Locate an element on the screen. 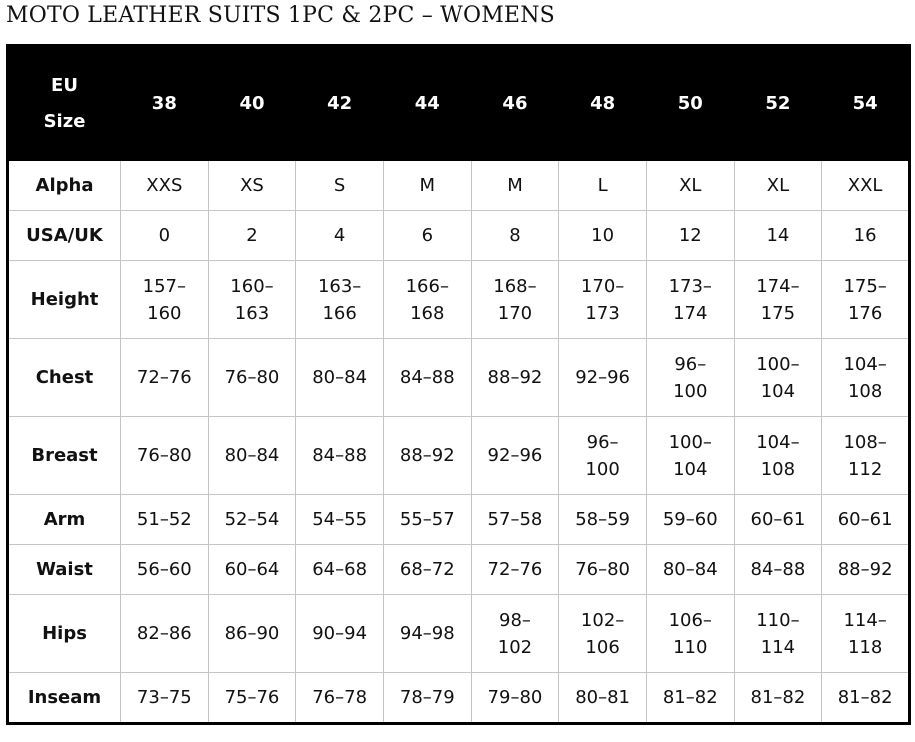 The image size is (915, 742). cell-value: 102–106 is located at coordinates (602, 633).